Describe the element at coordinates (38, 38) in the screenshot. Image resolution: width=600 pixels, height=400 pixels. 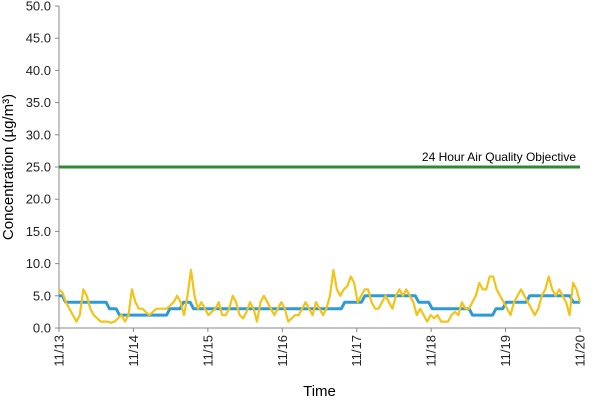
I see `y-tick-label: 45.0` at that location.